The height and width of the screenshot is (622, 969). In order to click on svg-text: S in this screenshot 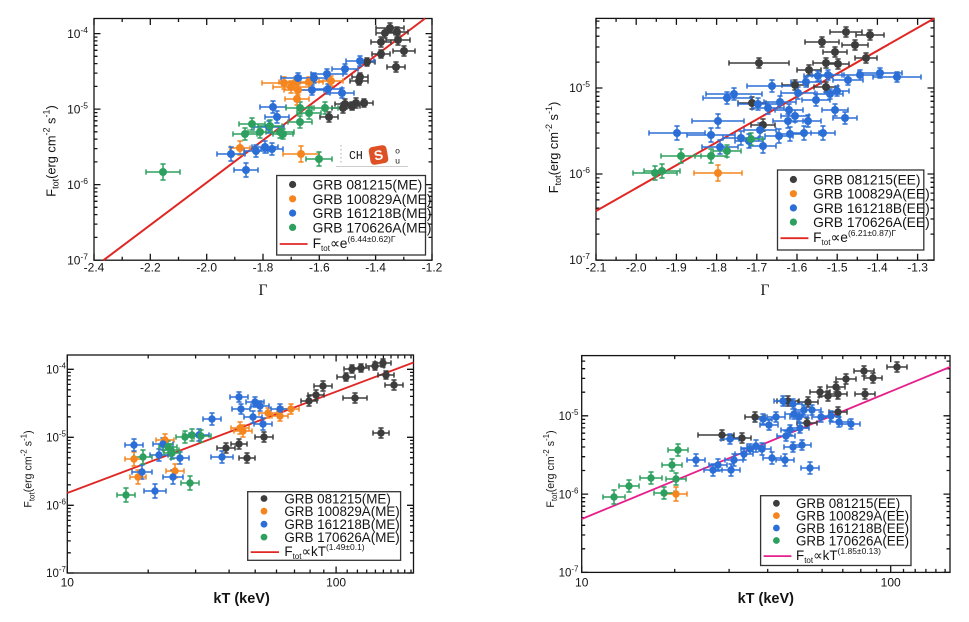, I will do `click(378, 155)`.